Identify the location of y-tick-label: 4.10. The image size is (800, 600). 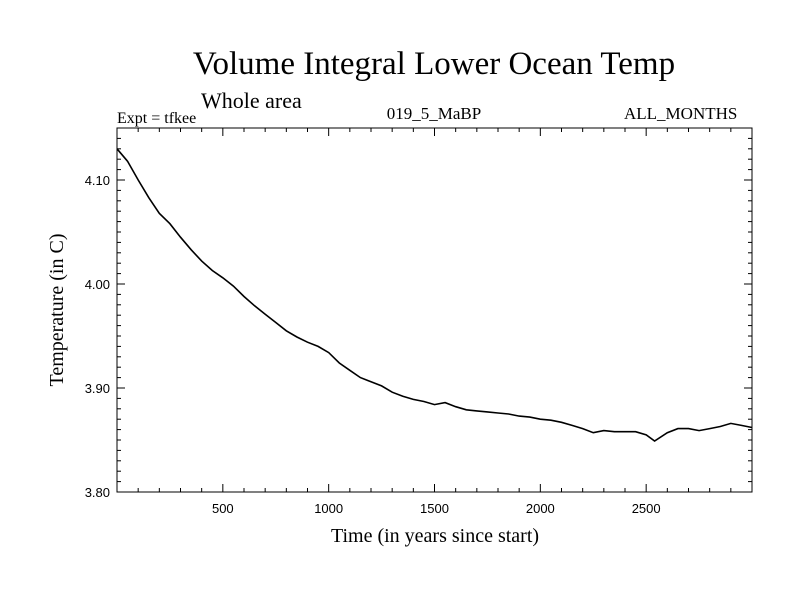
(97, 180).